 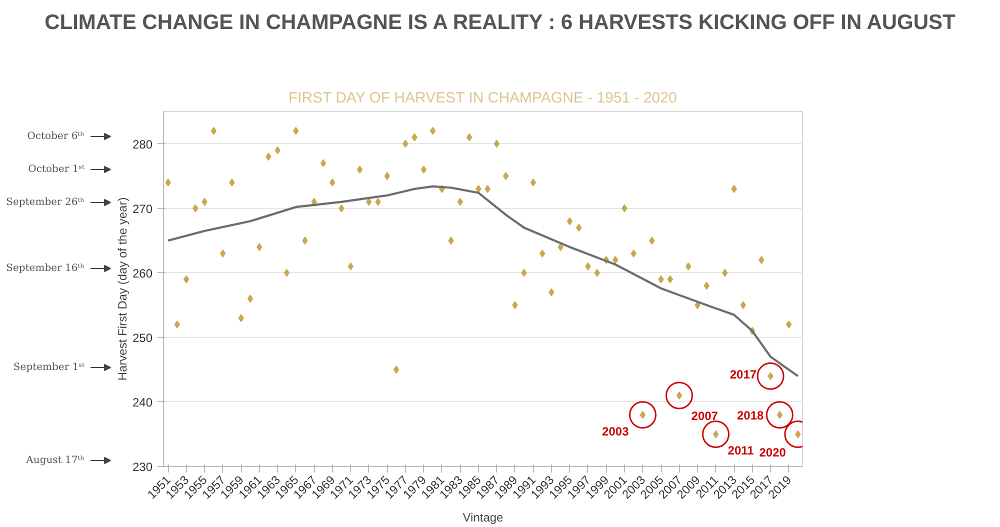 I want to click on annotation: 2007, so click(x=704, y=416).